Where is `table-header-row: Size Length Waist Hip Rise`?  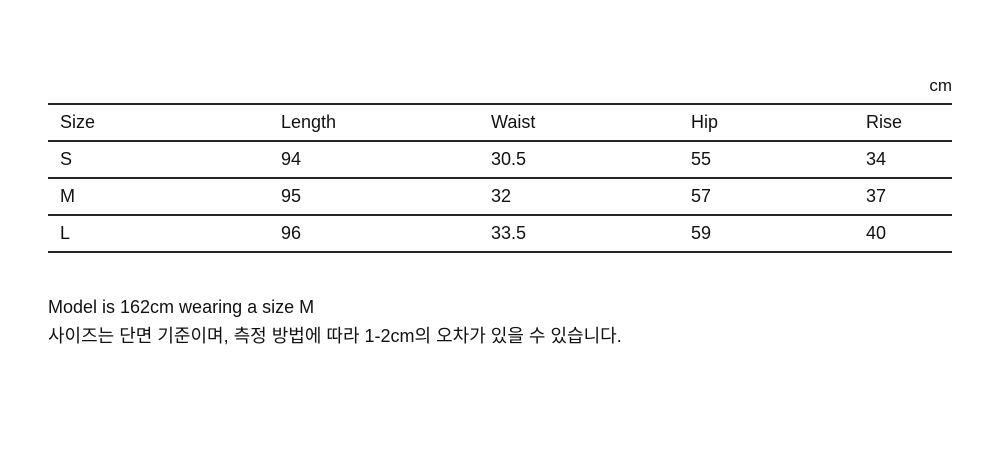 table-header-row: Size Length Waist Hip Rise is located at coordinates (500, 122).